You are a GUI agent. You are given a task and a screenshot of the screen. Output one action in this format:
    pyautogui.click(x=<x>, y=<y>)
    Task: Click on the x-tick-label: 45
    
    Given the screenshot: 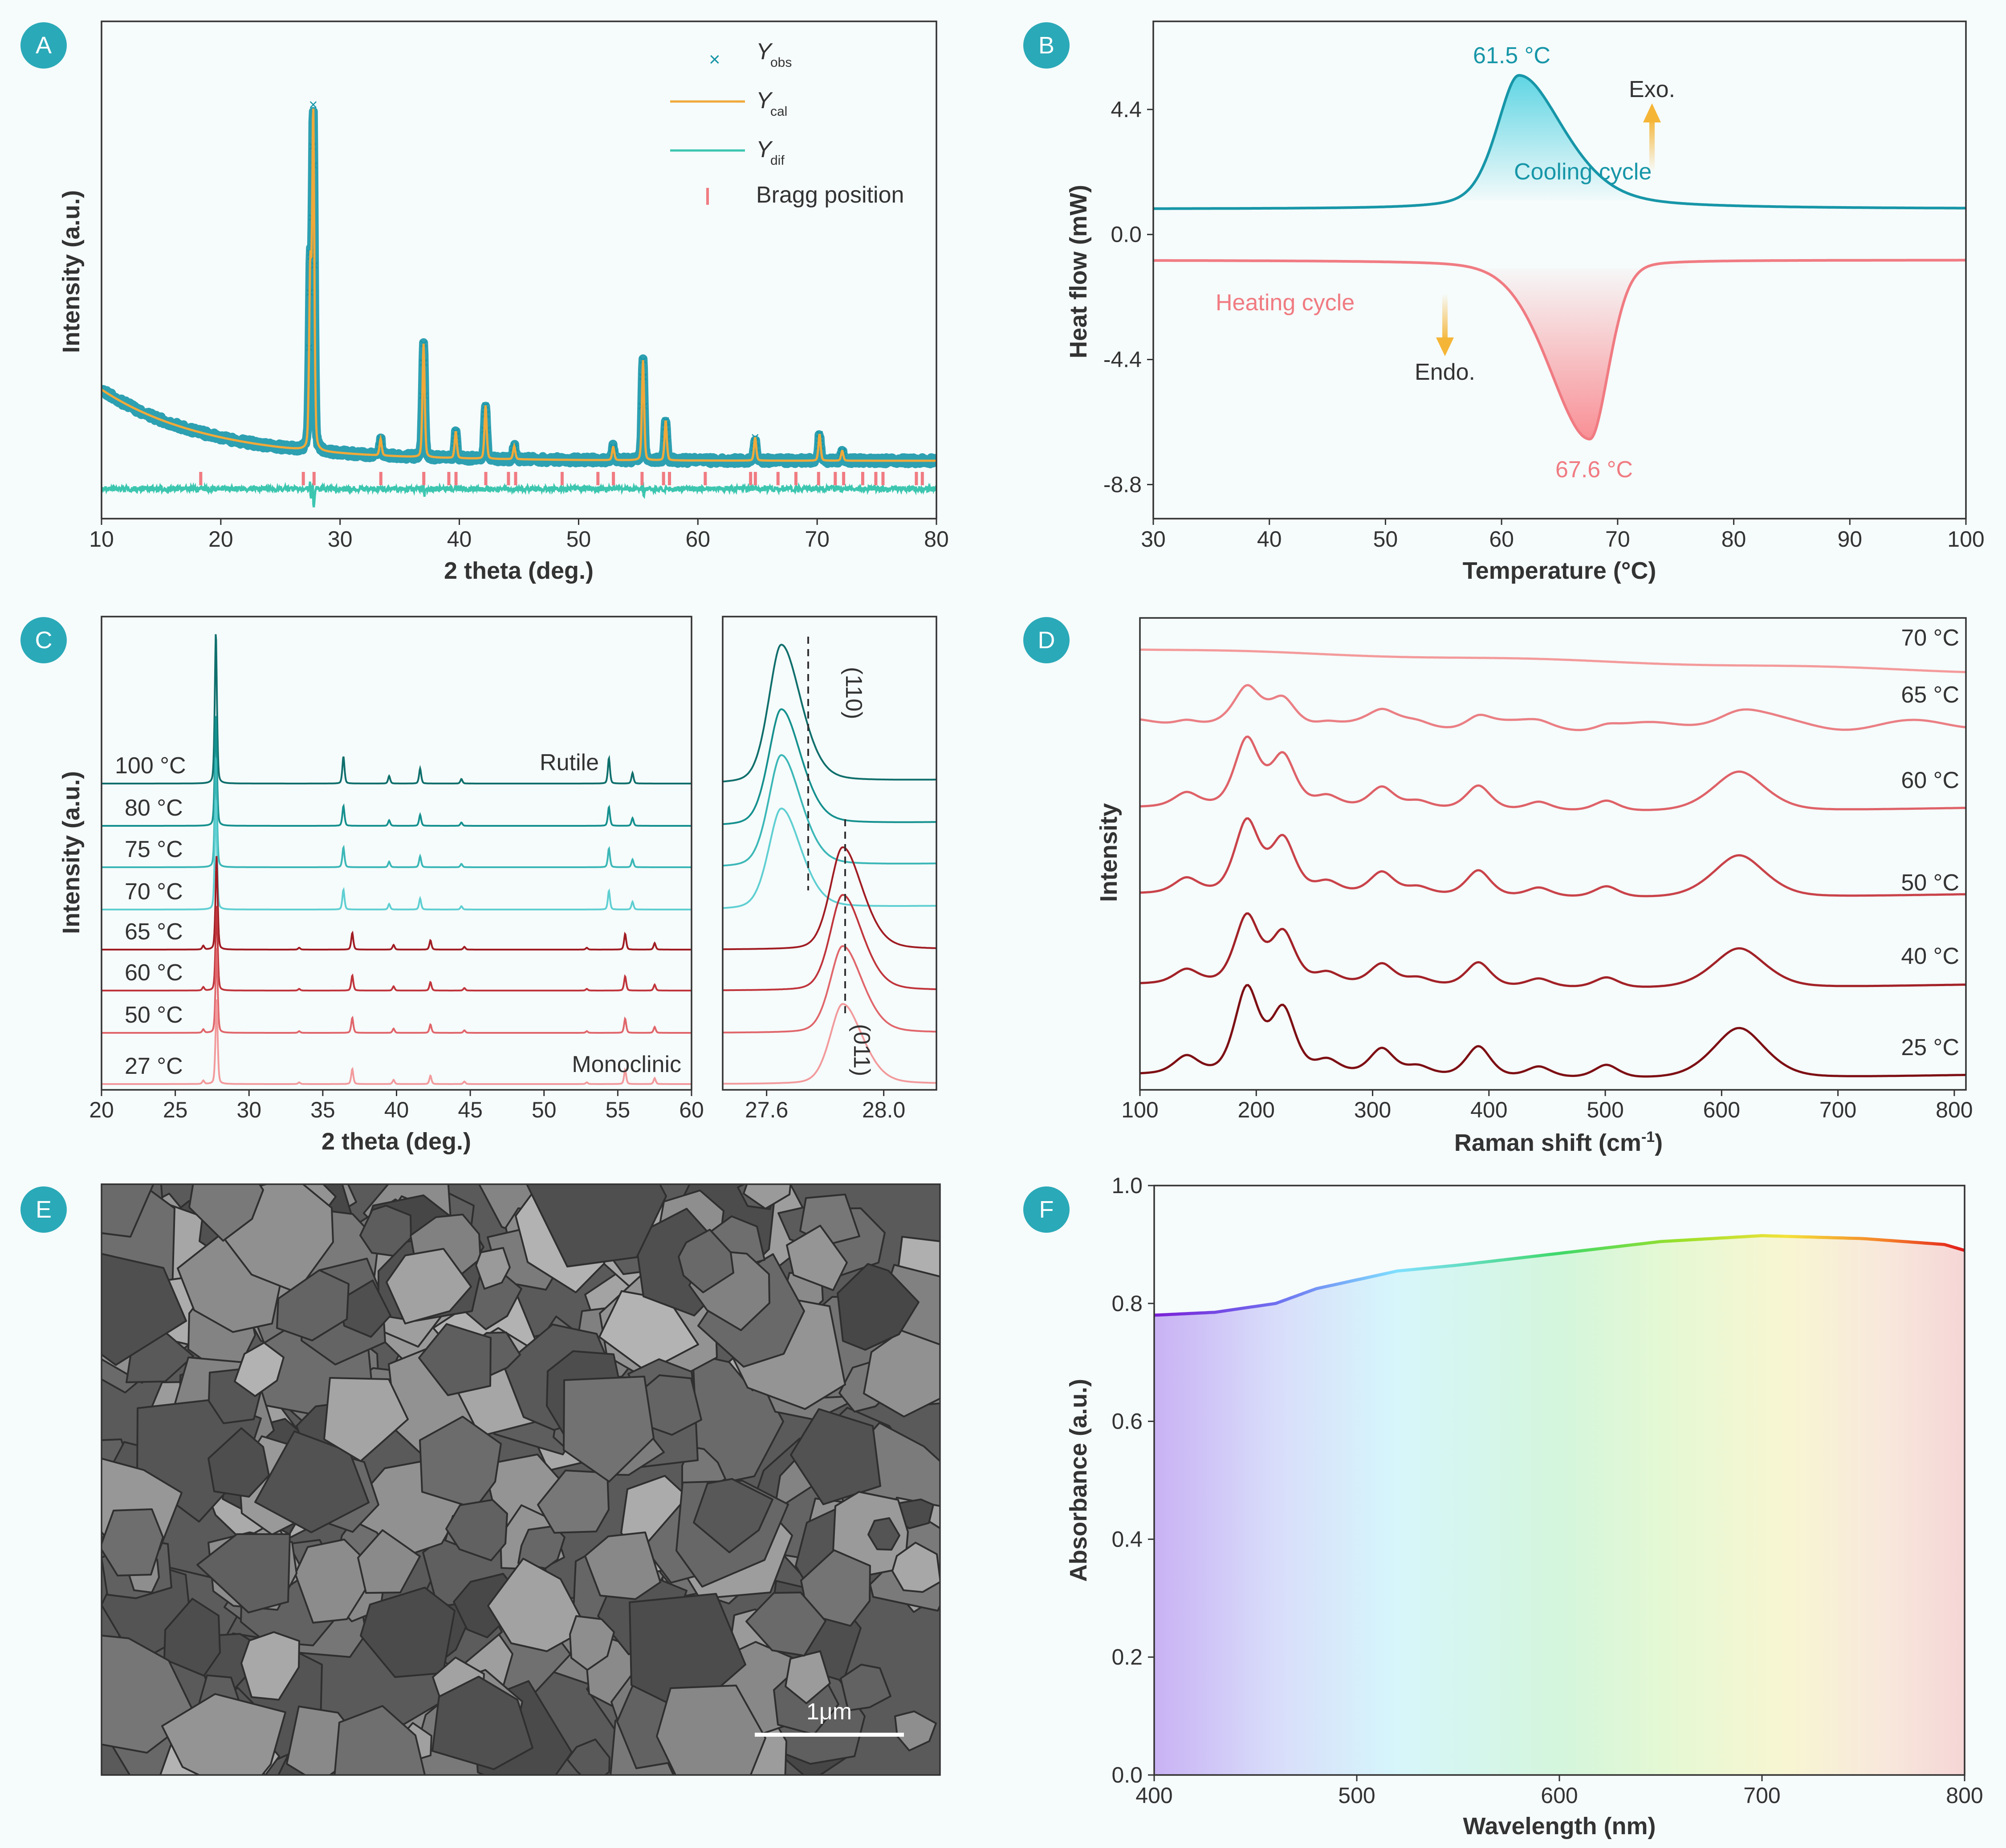 What is the action you would take?
    pyautogui.click(x=470, y=1109)
    